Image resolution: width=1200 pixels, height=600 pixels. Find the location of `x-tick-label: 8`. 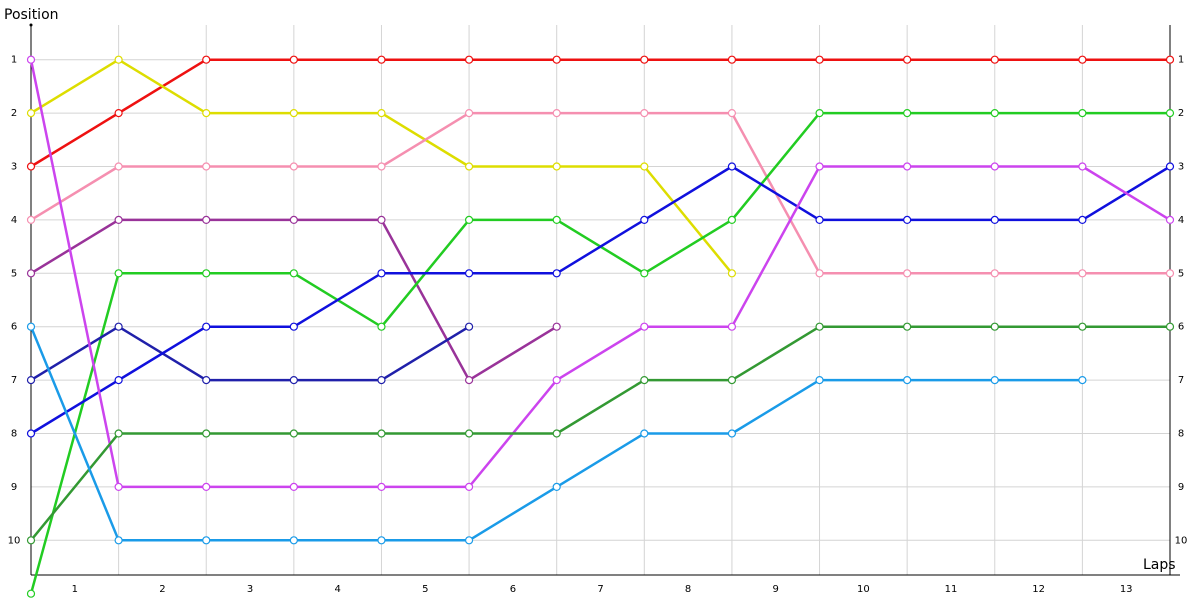

x-tick-label: 8 is located at coordinates (688, 589).